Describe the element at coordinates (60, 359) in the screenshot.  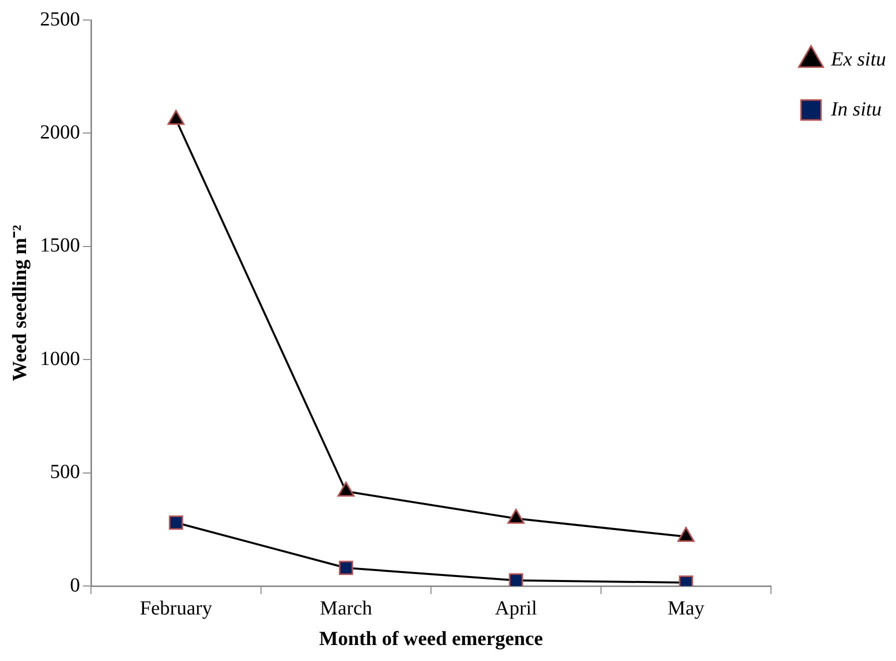
I see `y-tick-label: 1000` at that location.